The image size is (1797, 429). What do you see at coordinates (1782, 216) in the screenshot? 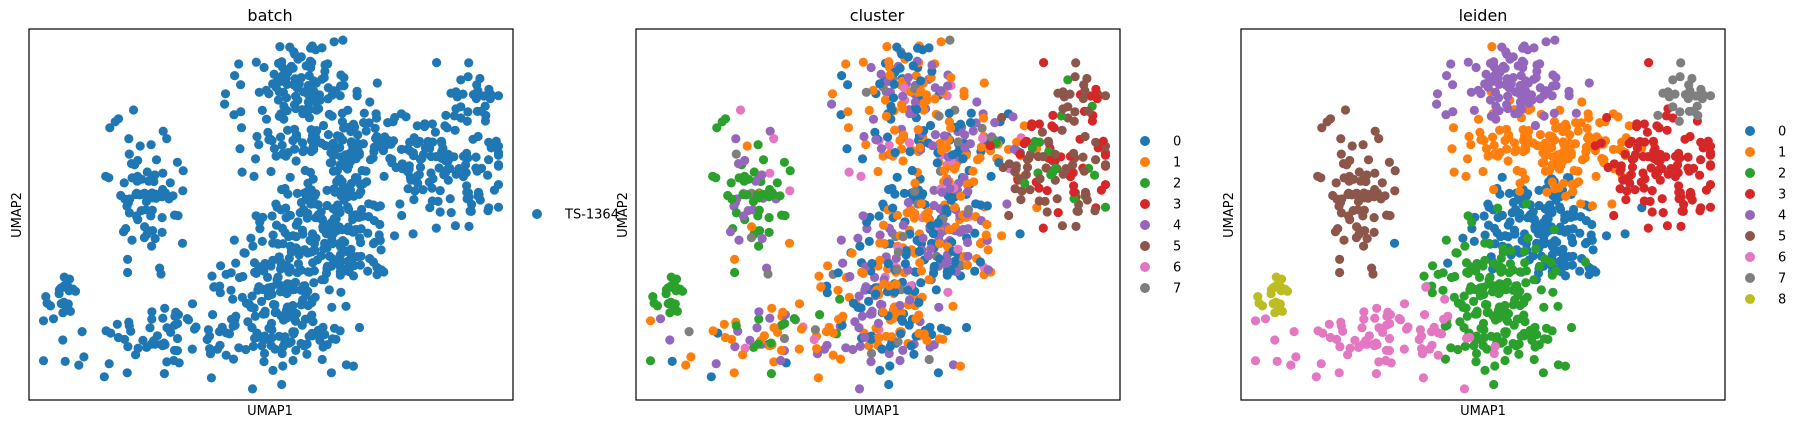
I see `legend-label: 4` at bounding box center [1782, 216].